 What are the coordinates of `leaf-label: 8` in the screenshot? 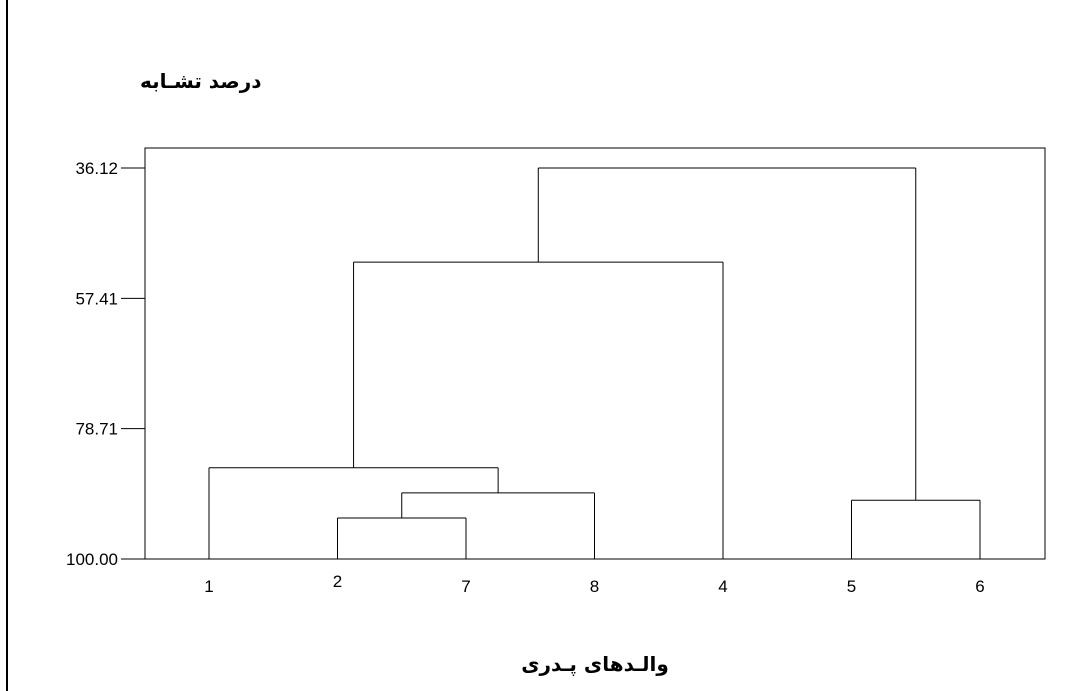 It's located at (594, 586).